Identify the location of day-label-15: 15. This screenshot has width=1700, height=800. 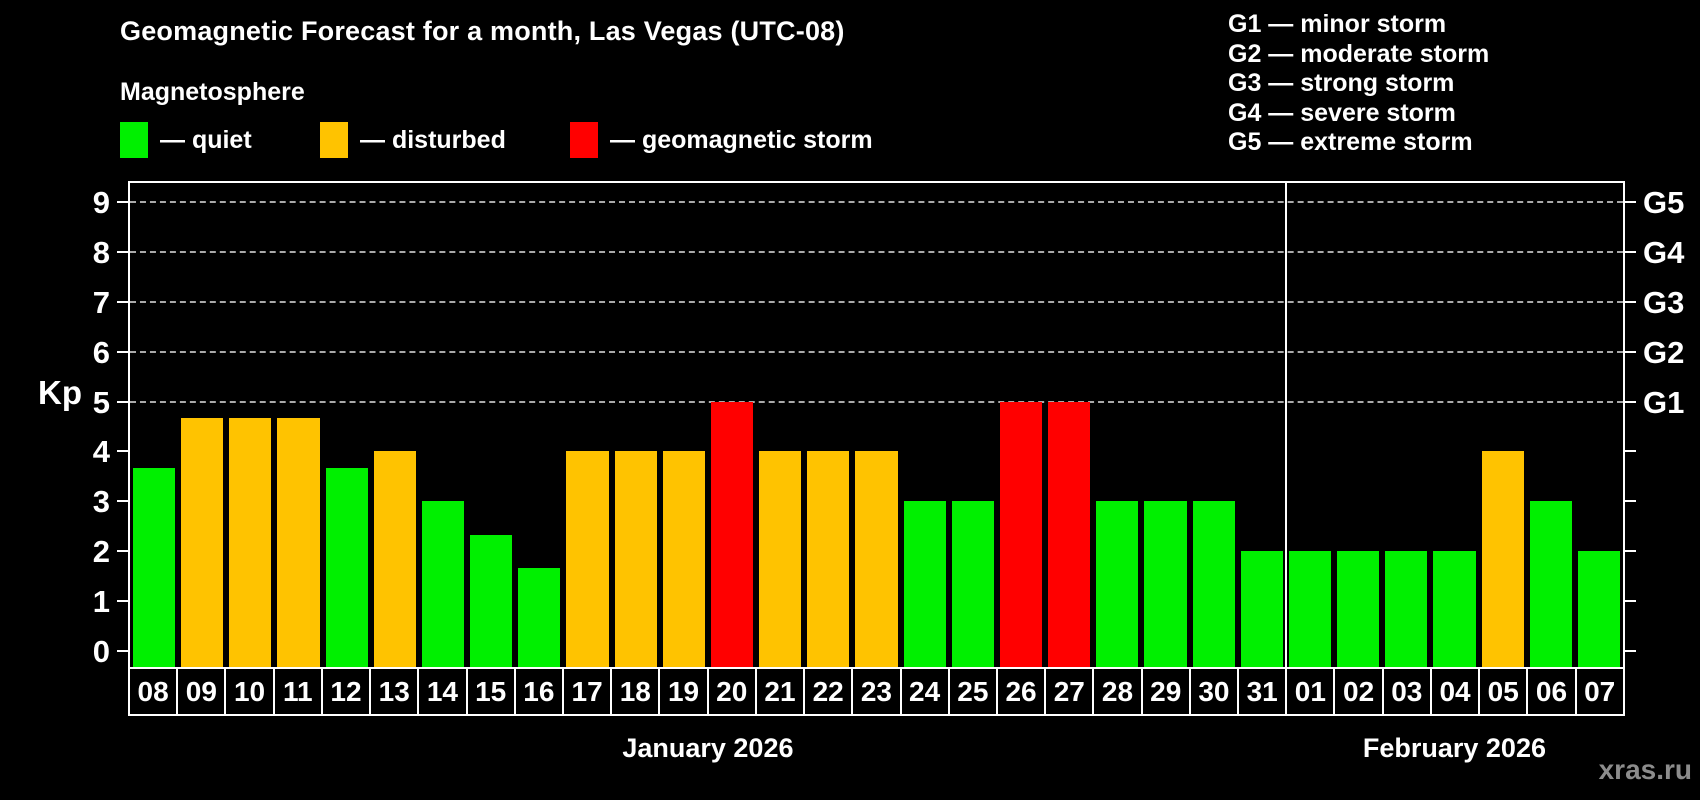
(492, 691).